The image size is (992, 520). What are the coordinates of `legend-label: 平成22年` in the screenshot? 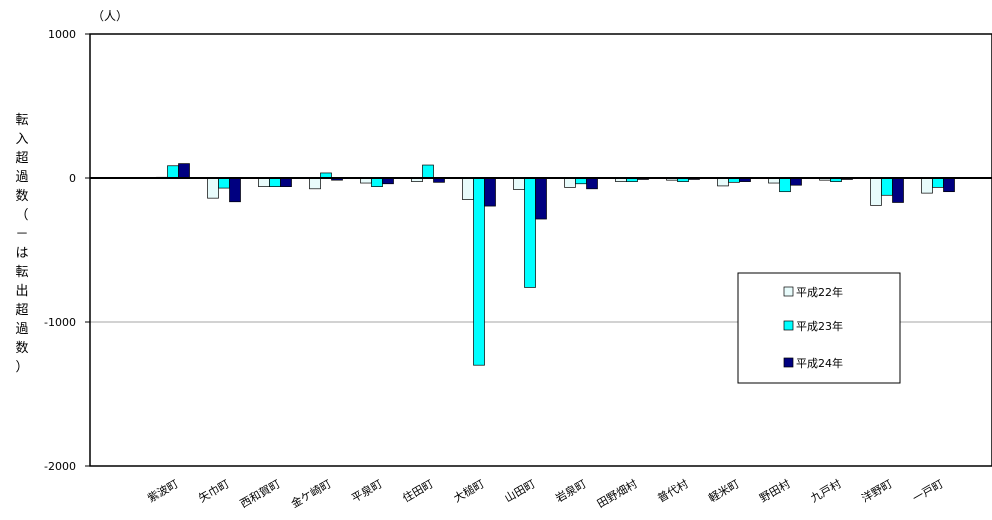 It's located at (819, 292).